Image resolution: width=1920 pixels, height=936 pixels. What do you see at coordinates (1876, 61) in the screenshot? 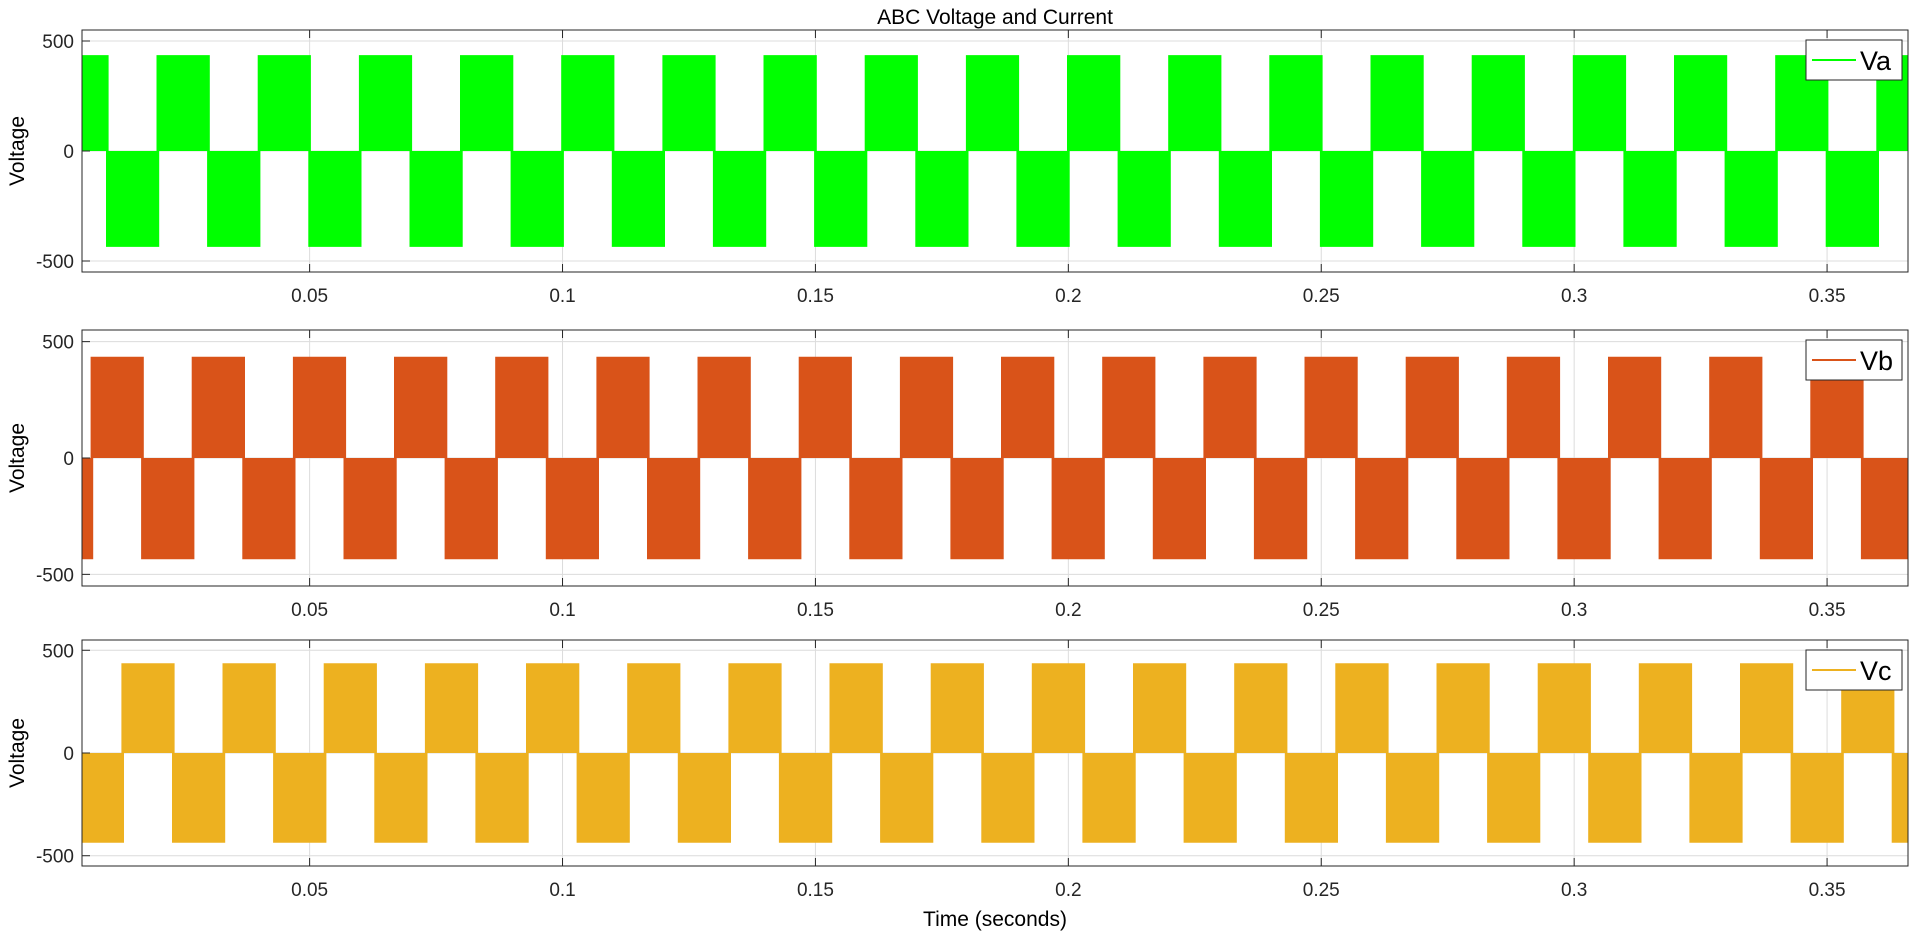
I see `legend-label: Va` at bounding box center [1876, 61].